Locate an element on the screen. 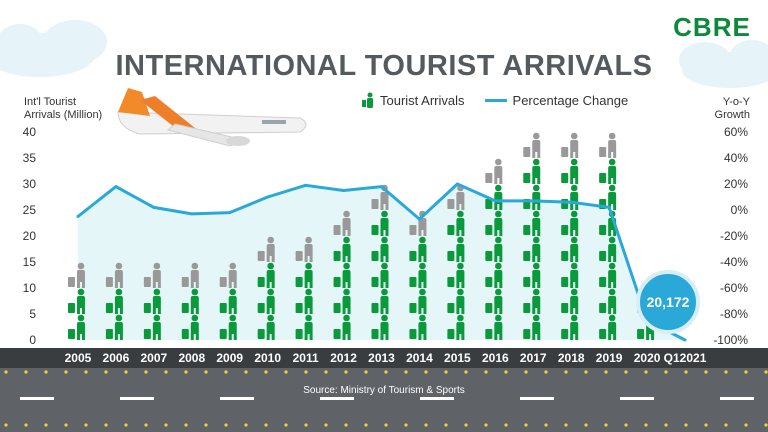 This screenshot has width=768, height=432. point-percentage-change-2012 is located at coordinates (344, 190).